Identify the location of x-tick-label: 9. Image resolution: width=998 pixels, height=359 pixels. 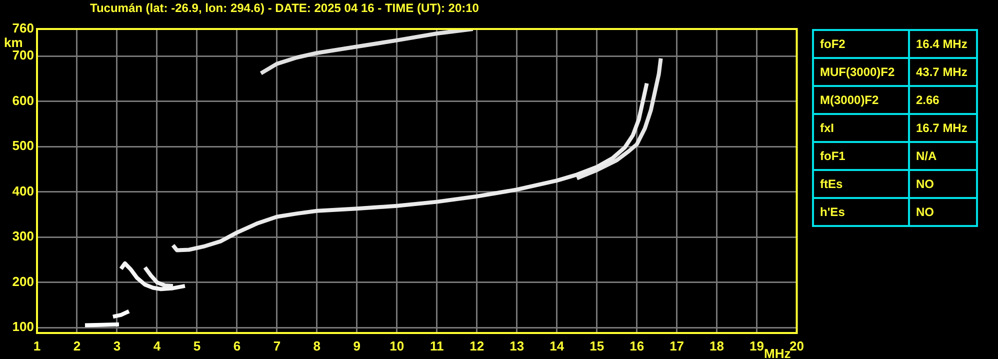
(357, 346).